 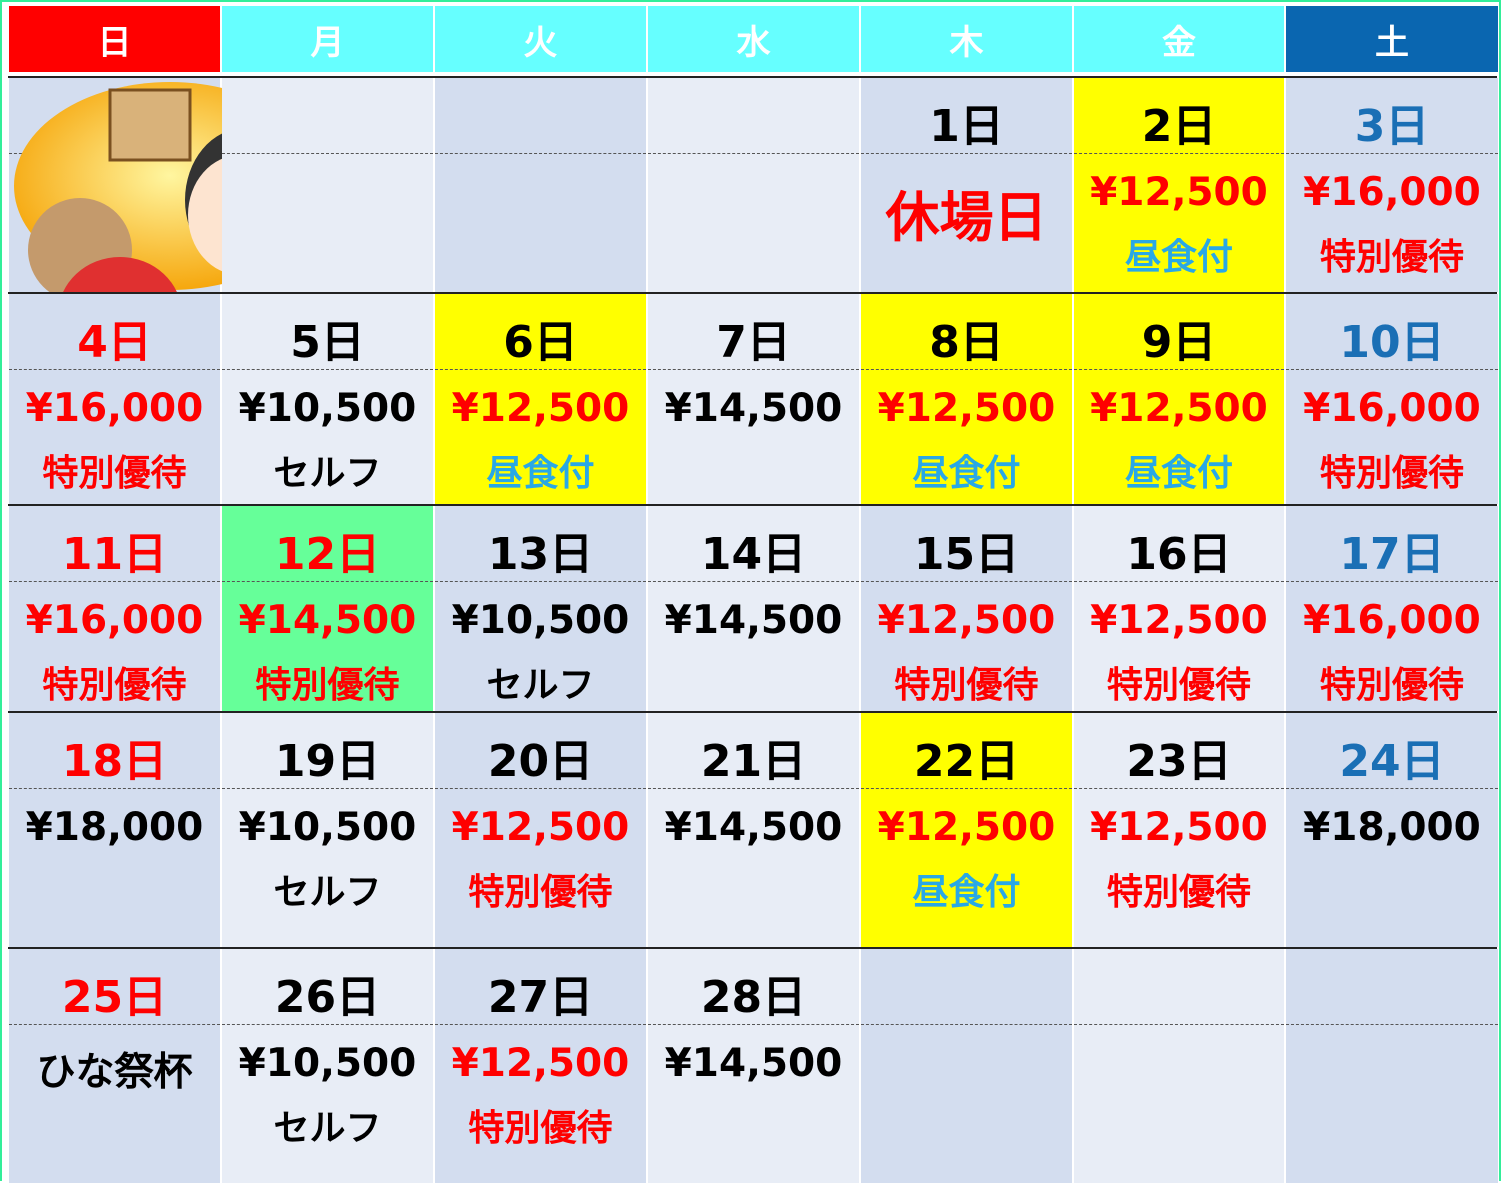 What do you see at coordinates (540, 608) in the screenshot?
I see `day-cell: 13日 ¥10,500 セルフ` at bounding box center [540, 608].